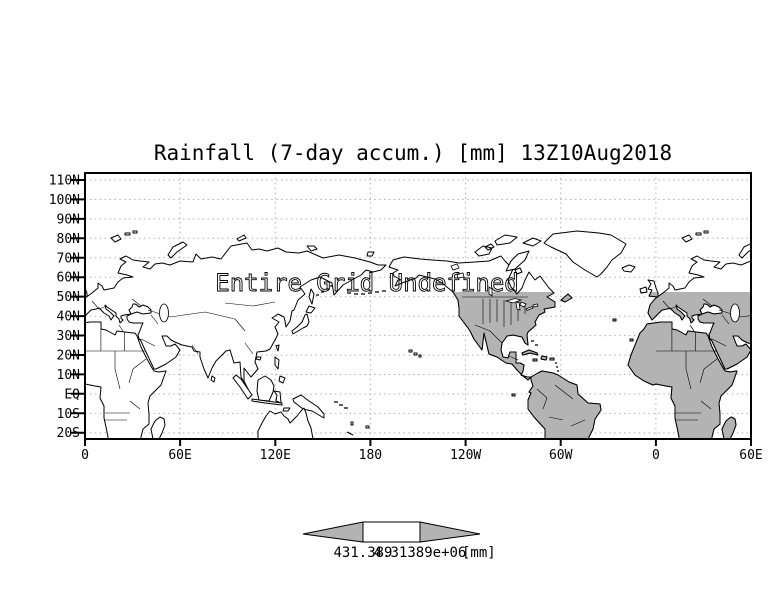 Image resolution: width=784 pixels, height=612 pixels. What do you see at coordinates (370, 455) in the screenshot?
I see `lon-label: 180` at bounding box center [370, 455].